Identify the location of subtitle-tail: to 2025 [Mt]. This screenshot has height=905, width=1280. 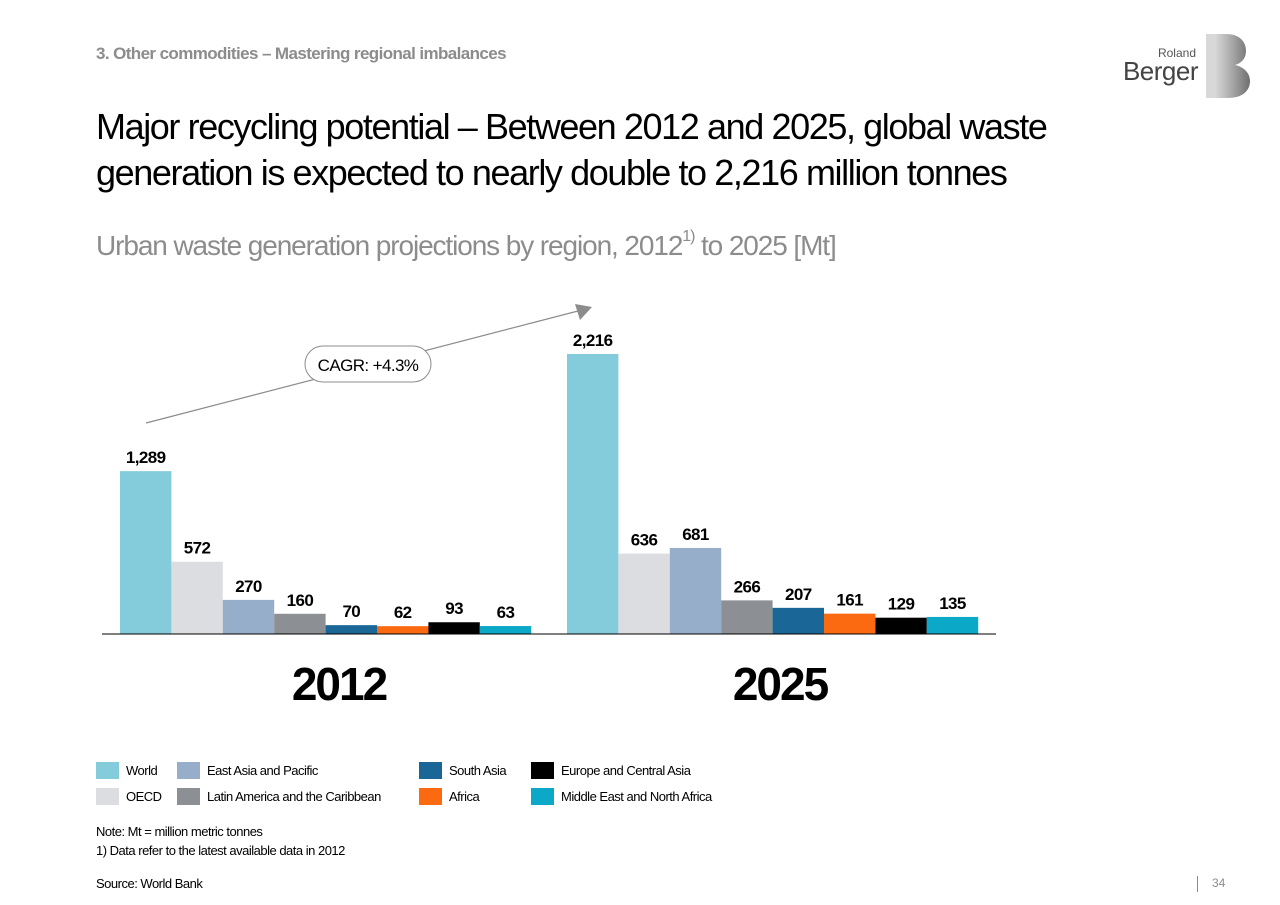
(765, 245).